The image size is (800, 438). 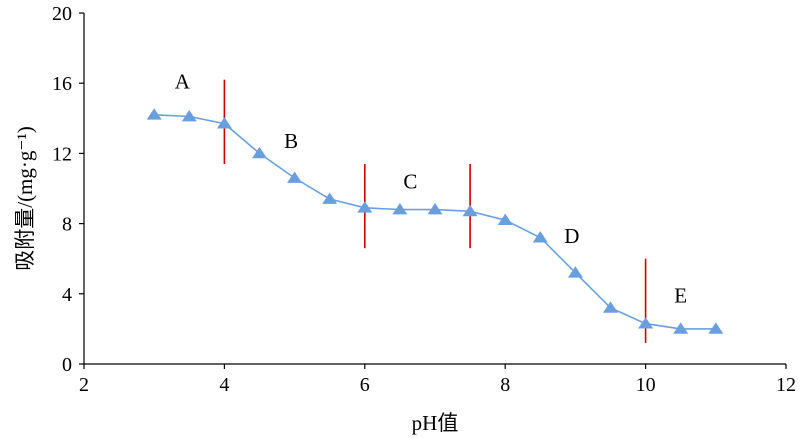 What do you see at coordinates (84, 385) in the screenshot?
I see `x-tick-label: 2` at bounding box center [84, 385].